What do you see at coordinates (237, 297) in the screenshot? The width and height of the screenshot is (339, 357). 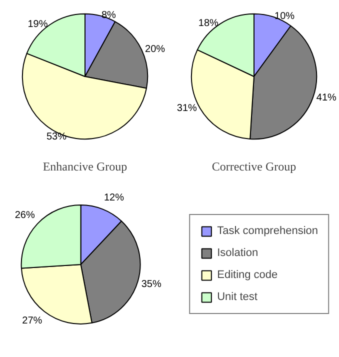 I see `legend-label: Unit test` at bounding box center [237, 297].